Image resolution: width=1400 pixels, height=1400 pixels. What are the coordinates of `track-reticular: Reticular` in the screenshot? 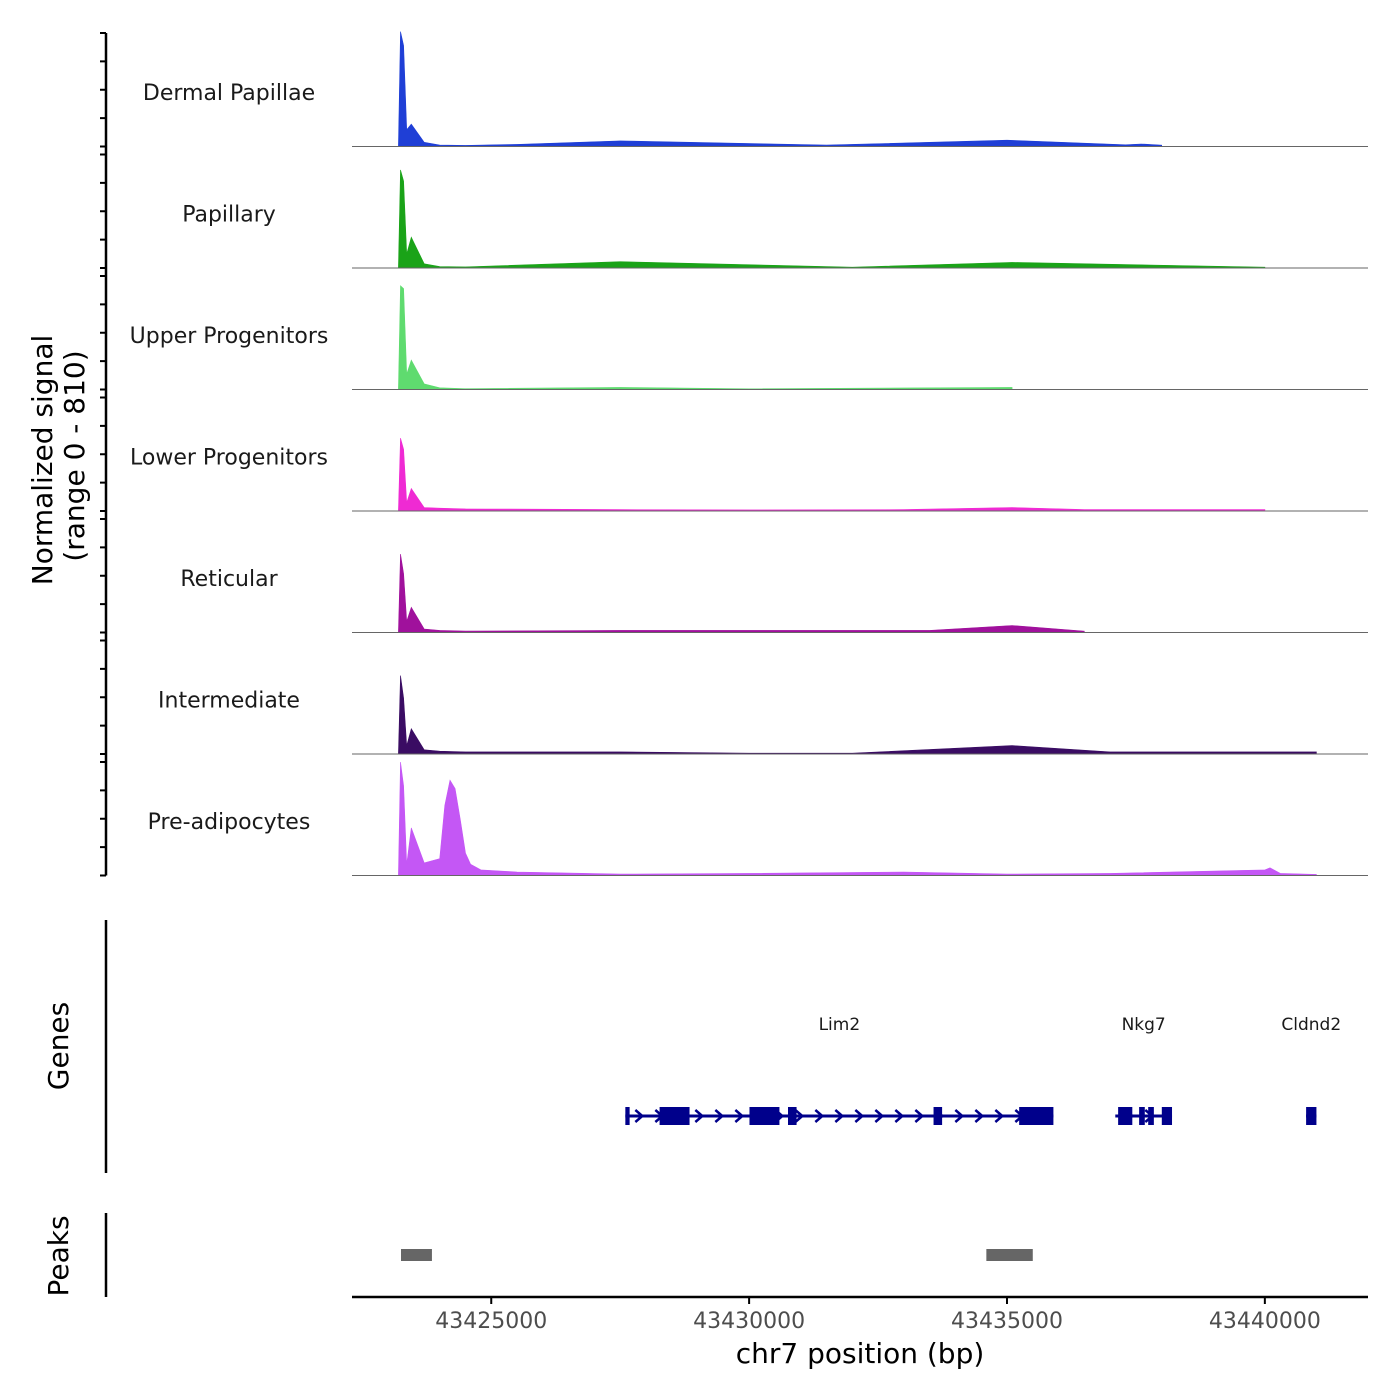 It's located at (774, 593).